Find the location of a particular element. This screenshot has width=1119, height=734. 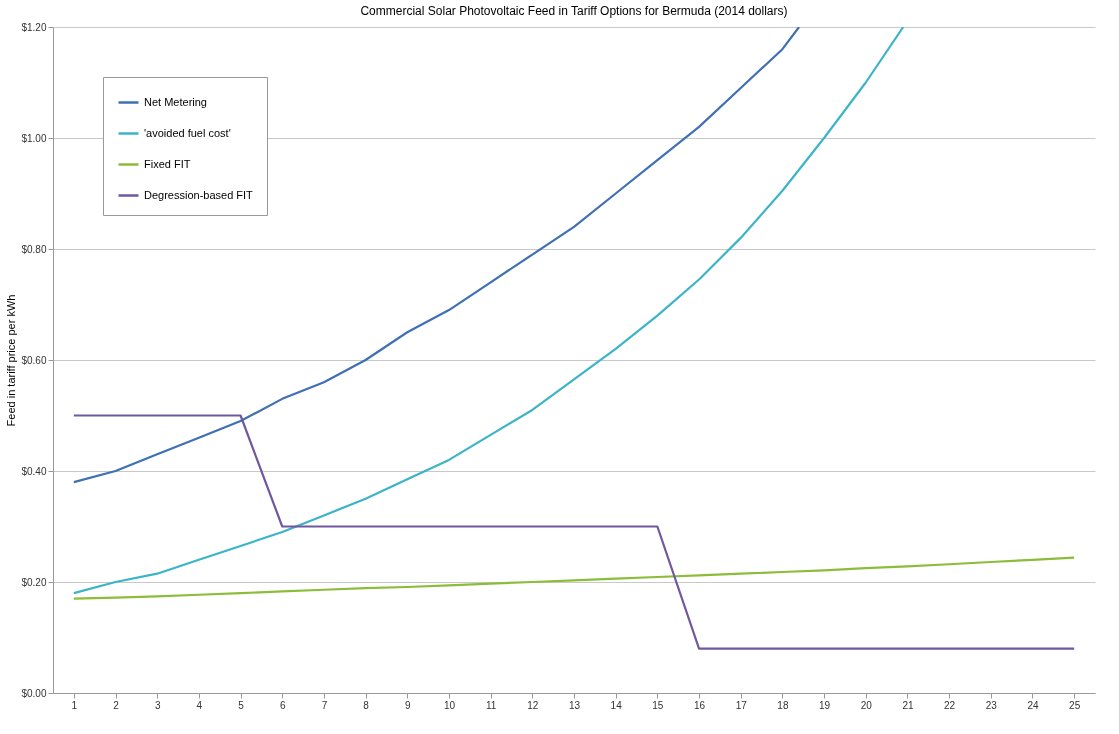

x-tick-label: 23 is located at coordinates (991, 705).